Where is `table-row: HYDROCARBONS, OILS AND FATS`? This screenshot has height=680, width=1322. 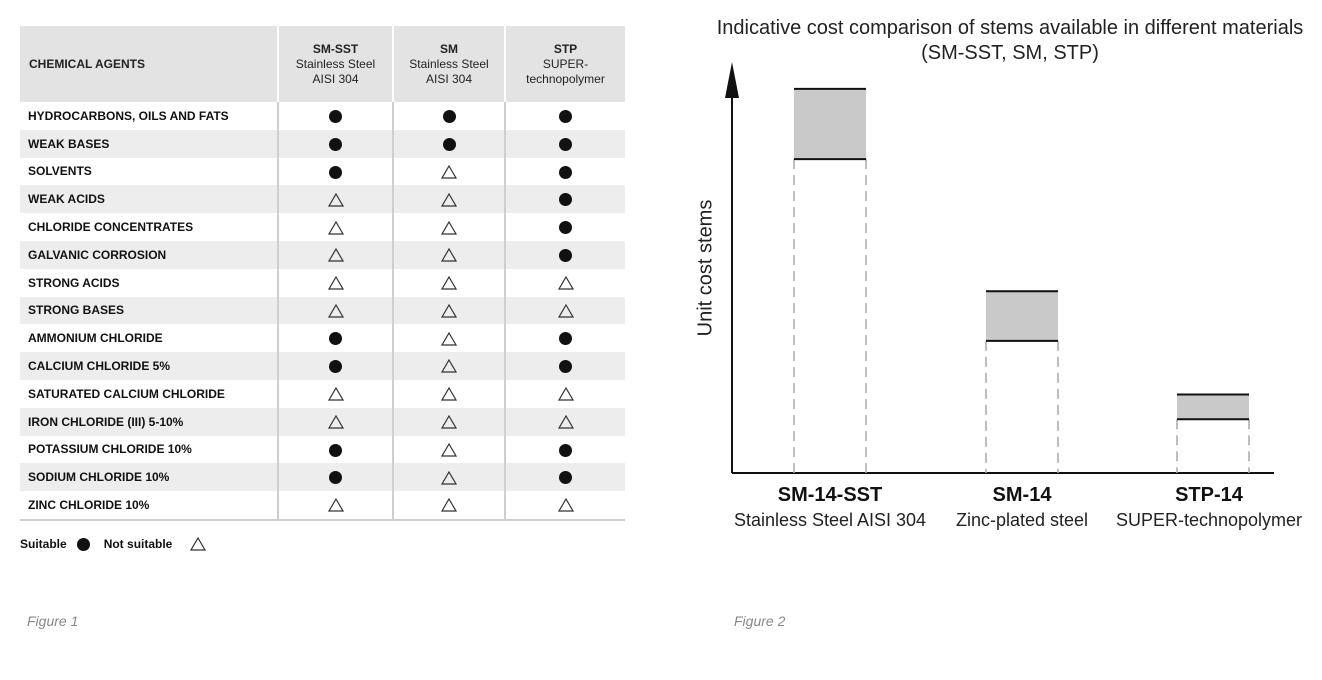 table-row: HYDROCARBONS, OILS AND FATS is located at coordinates (322, 116).